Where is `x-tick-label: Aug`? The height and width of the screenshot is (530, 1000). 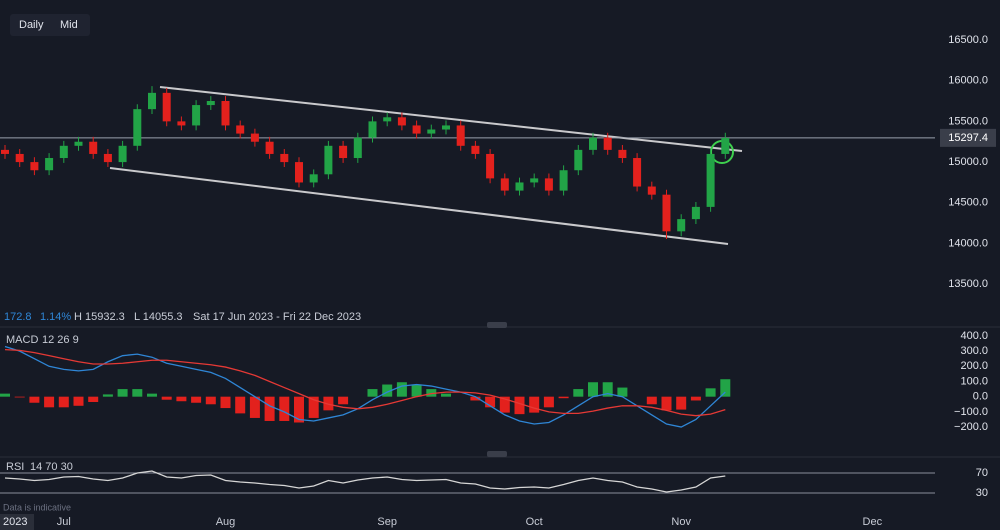 x-tick-label: Aug is located at coordinates (226, 522).